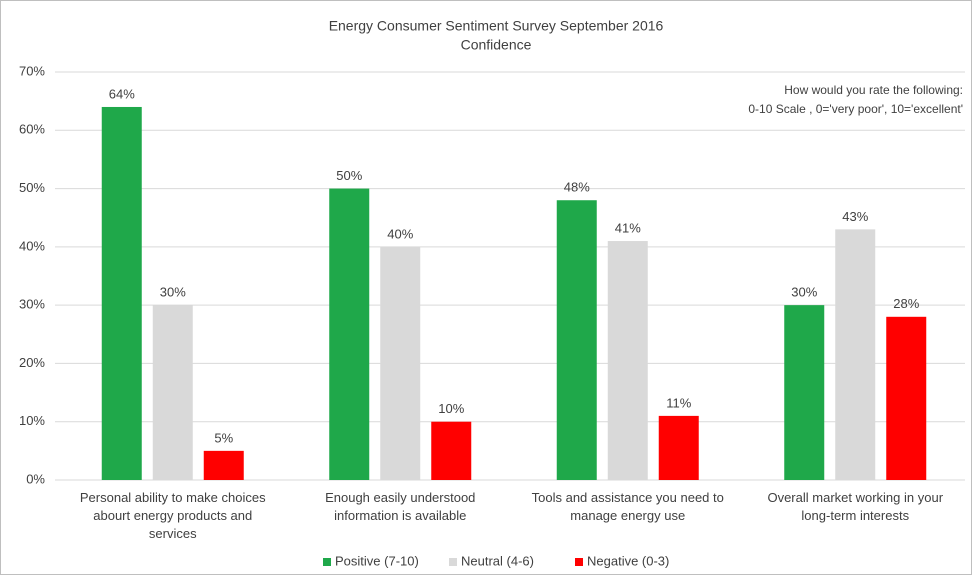 The height and width of the screenshot is (576, 973). Describe the element at coordinates (628, 560) in the screenshot. I see `legend-label: Negative (0-3)` at that location.